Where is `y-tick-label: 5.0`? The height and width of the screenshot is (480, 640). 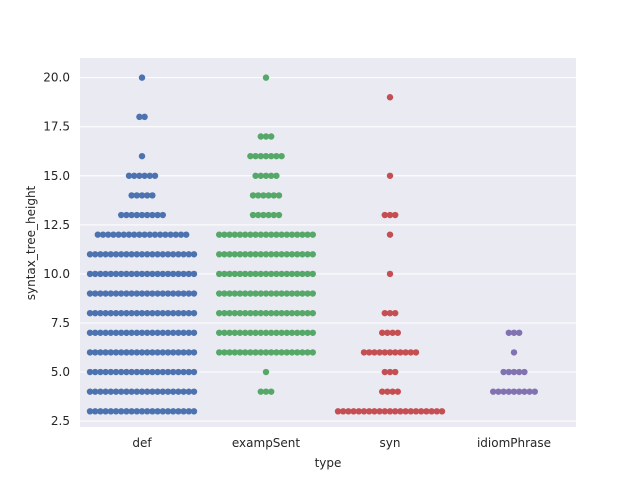
y-tick-label: 5.0 is located at coordinates (60, 372).